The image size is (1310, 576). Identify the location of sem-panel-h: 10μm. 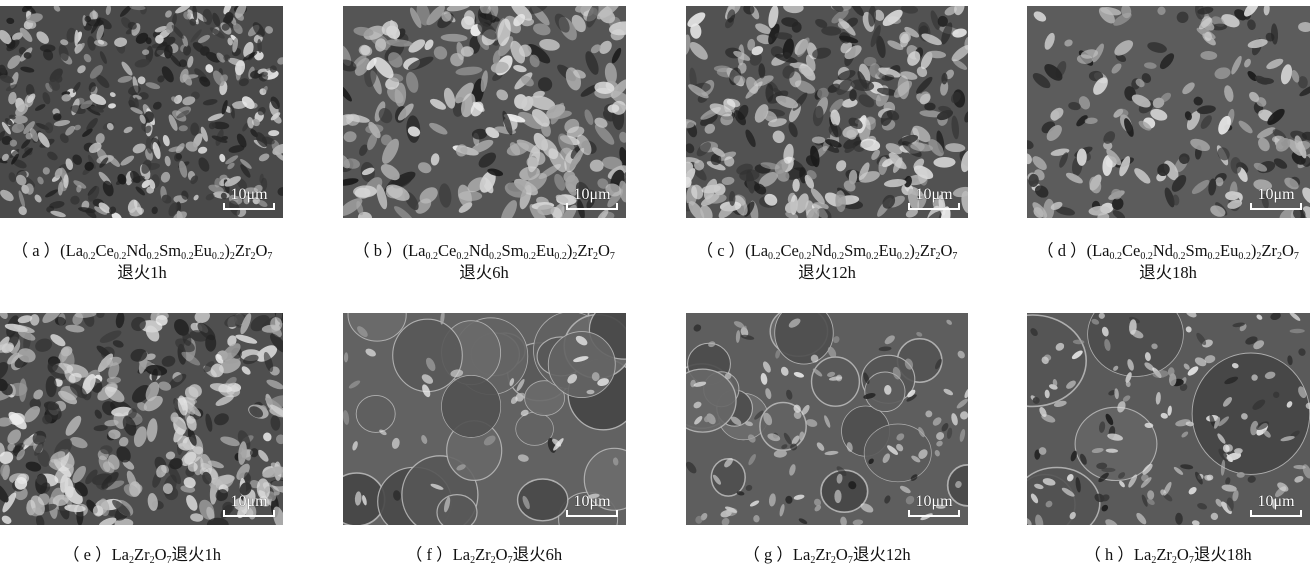
(1168, 419).